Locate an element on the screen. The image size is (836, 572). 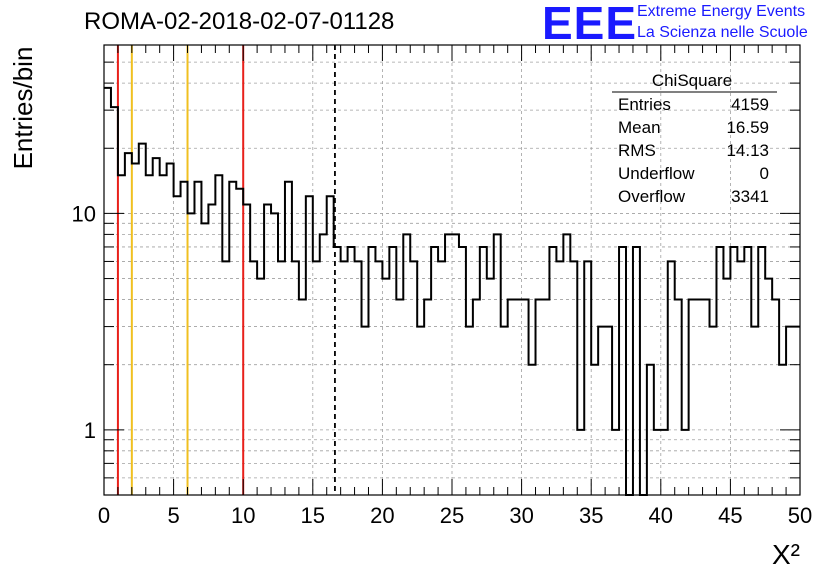
x-tick-label: 10 is located at coordinates (243, 515).